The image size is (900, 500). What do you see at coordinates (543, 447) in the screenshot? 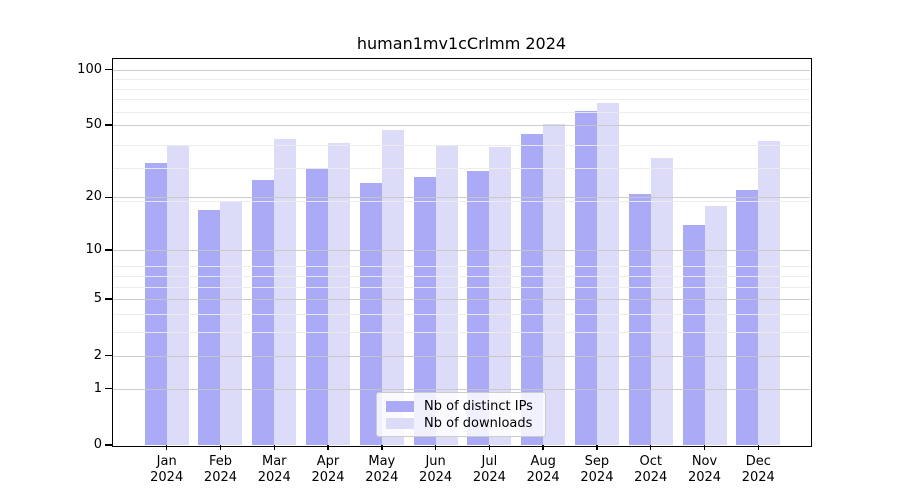
I see `x-tick-aug` at bounding box center [543, 447].